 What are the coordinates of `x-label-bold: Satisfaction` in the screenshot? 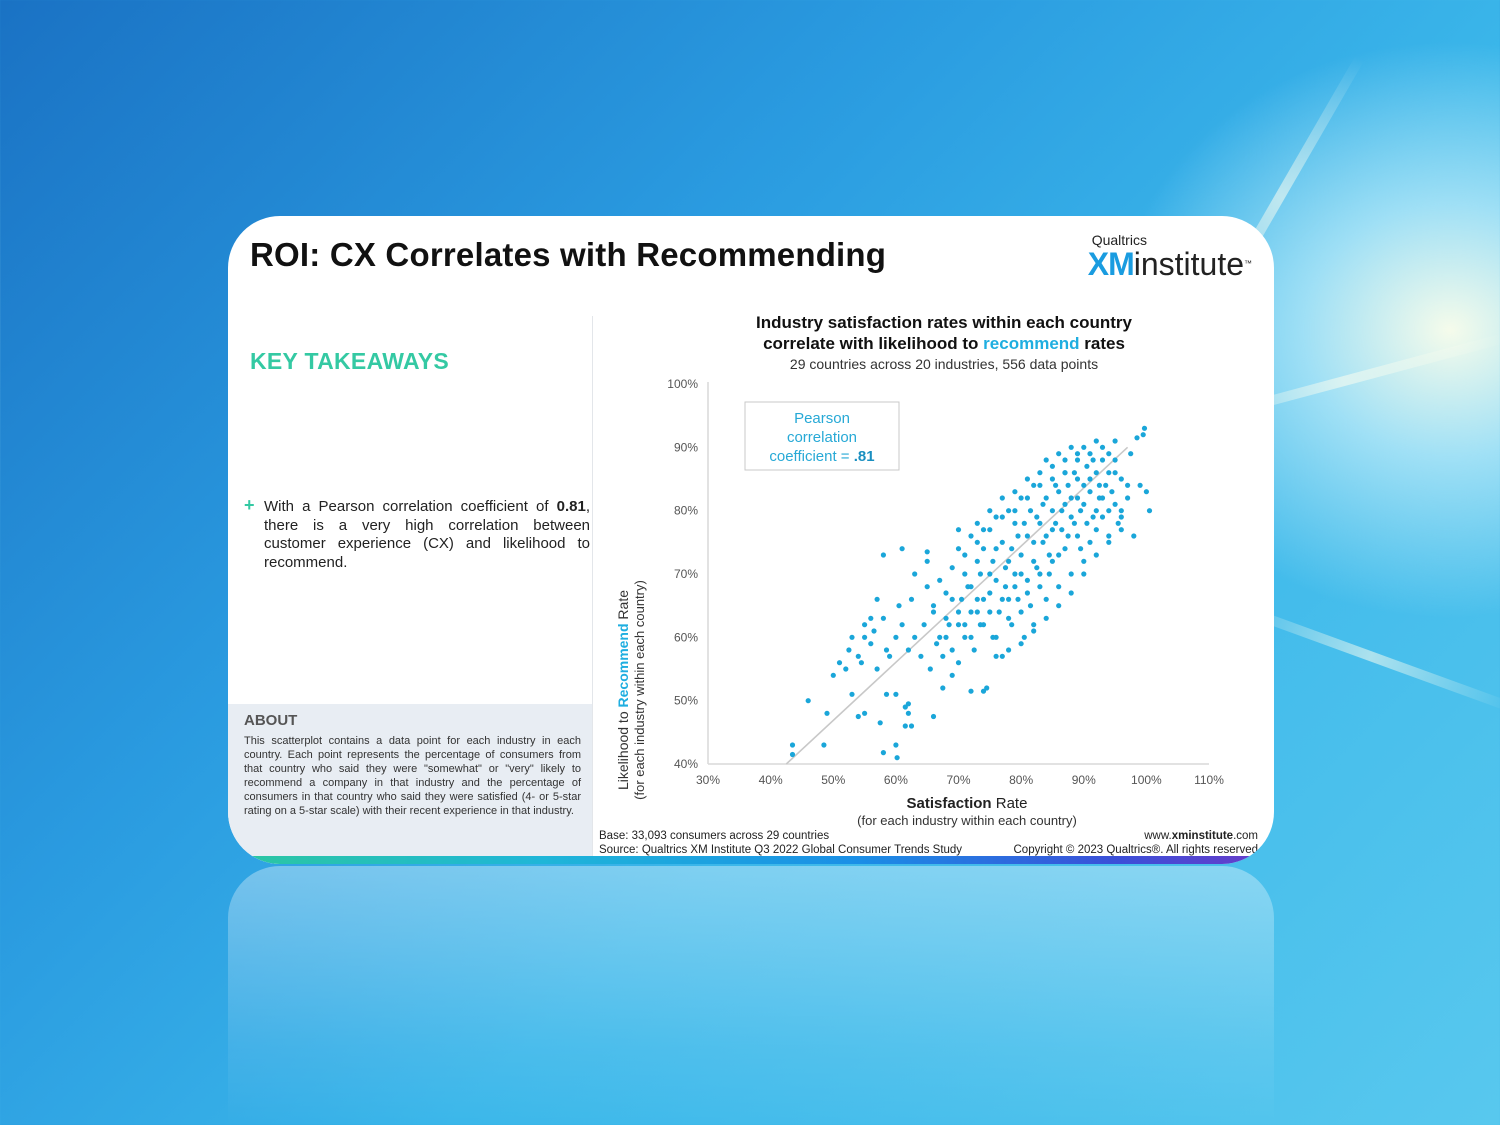 It's located at (949, 803).